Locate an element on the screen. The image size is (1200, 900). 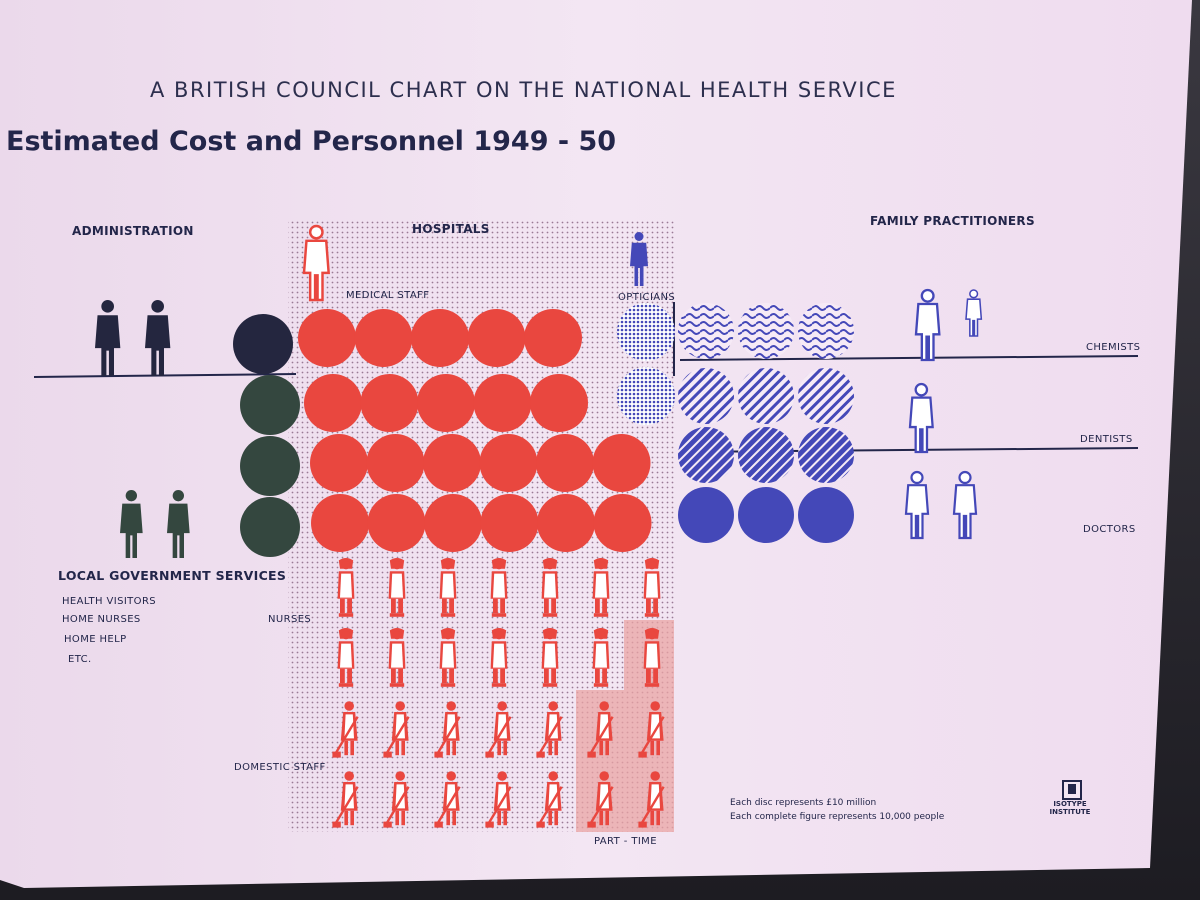
figure-medical-staff is located at coordinates (316, 263).